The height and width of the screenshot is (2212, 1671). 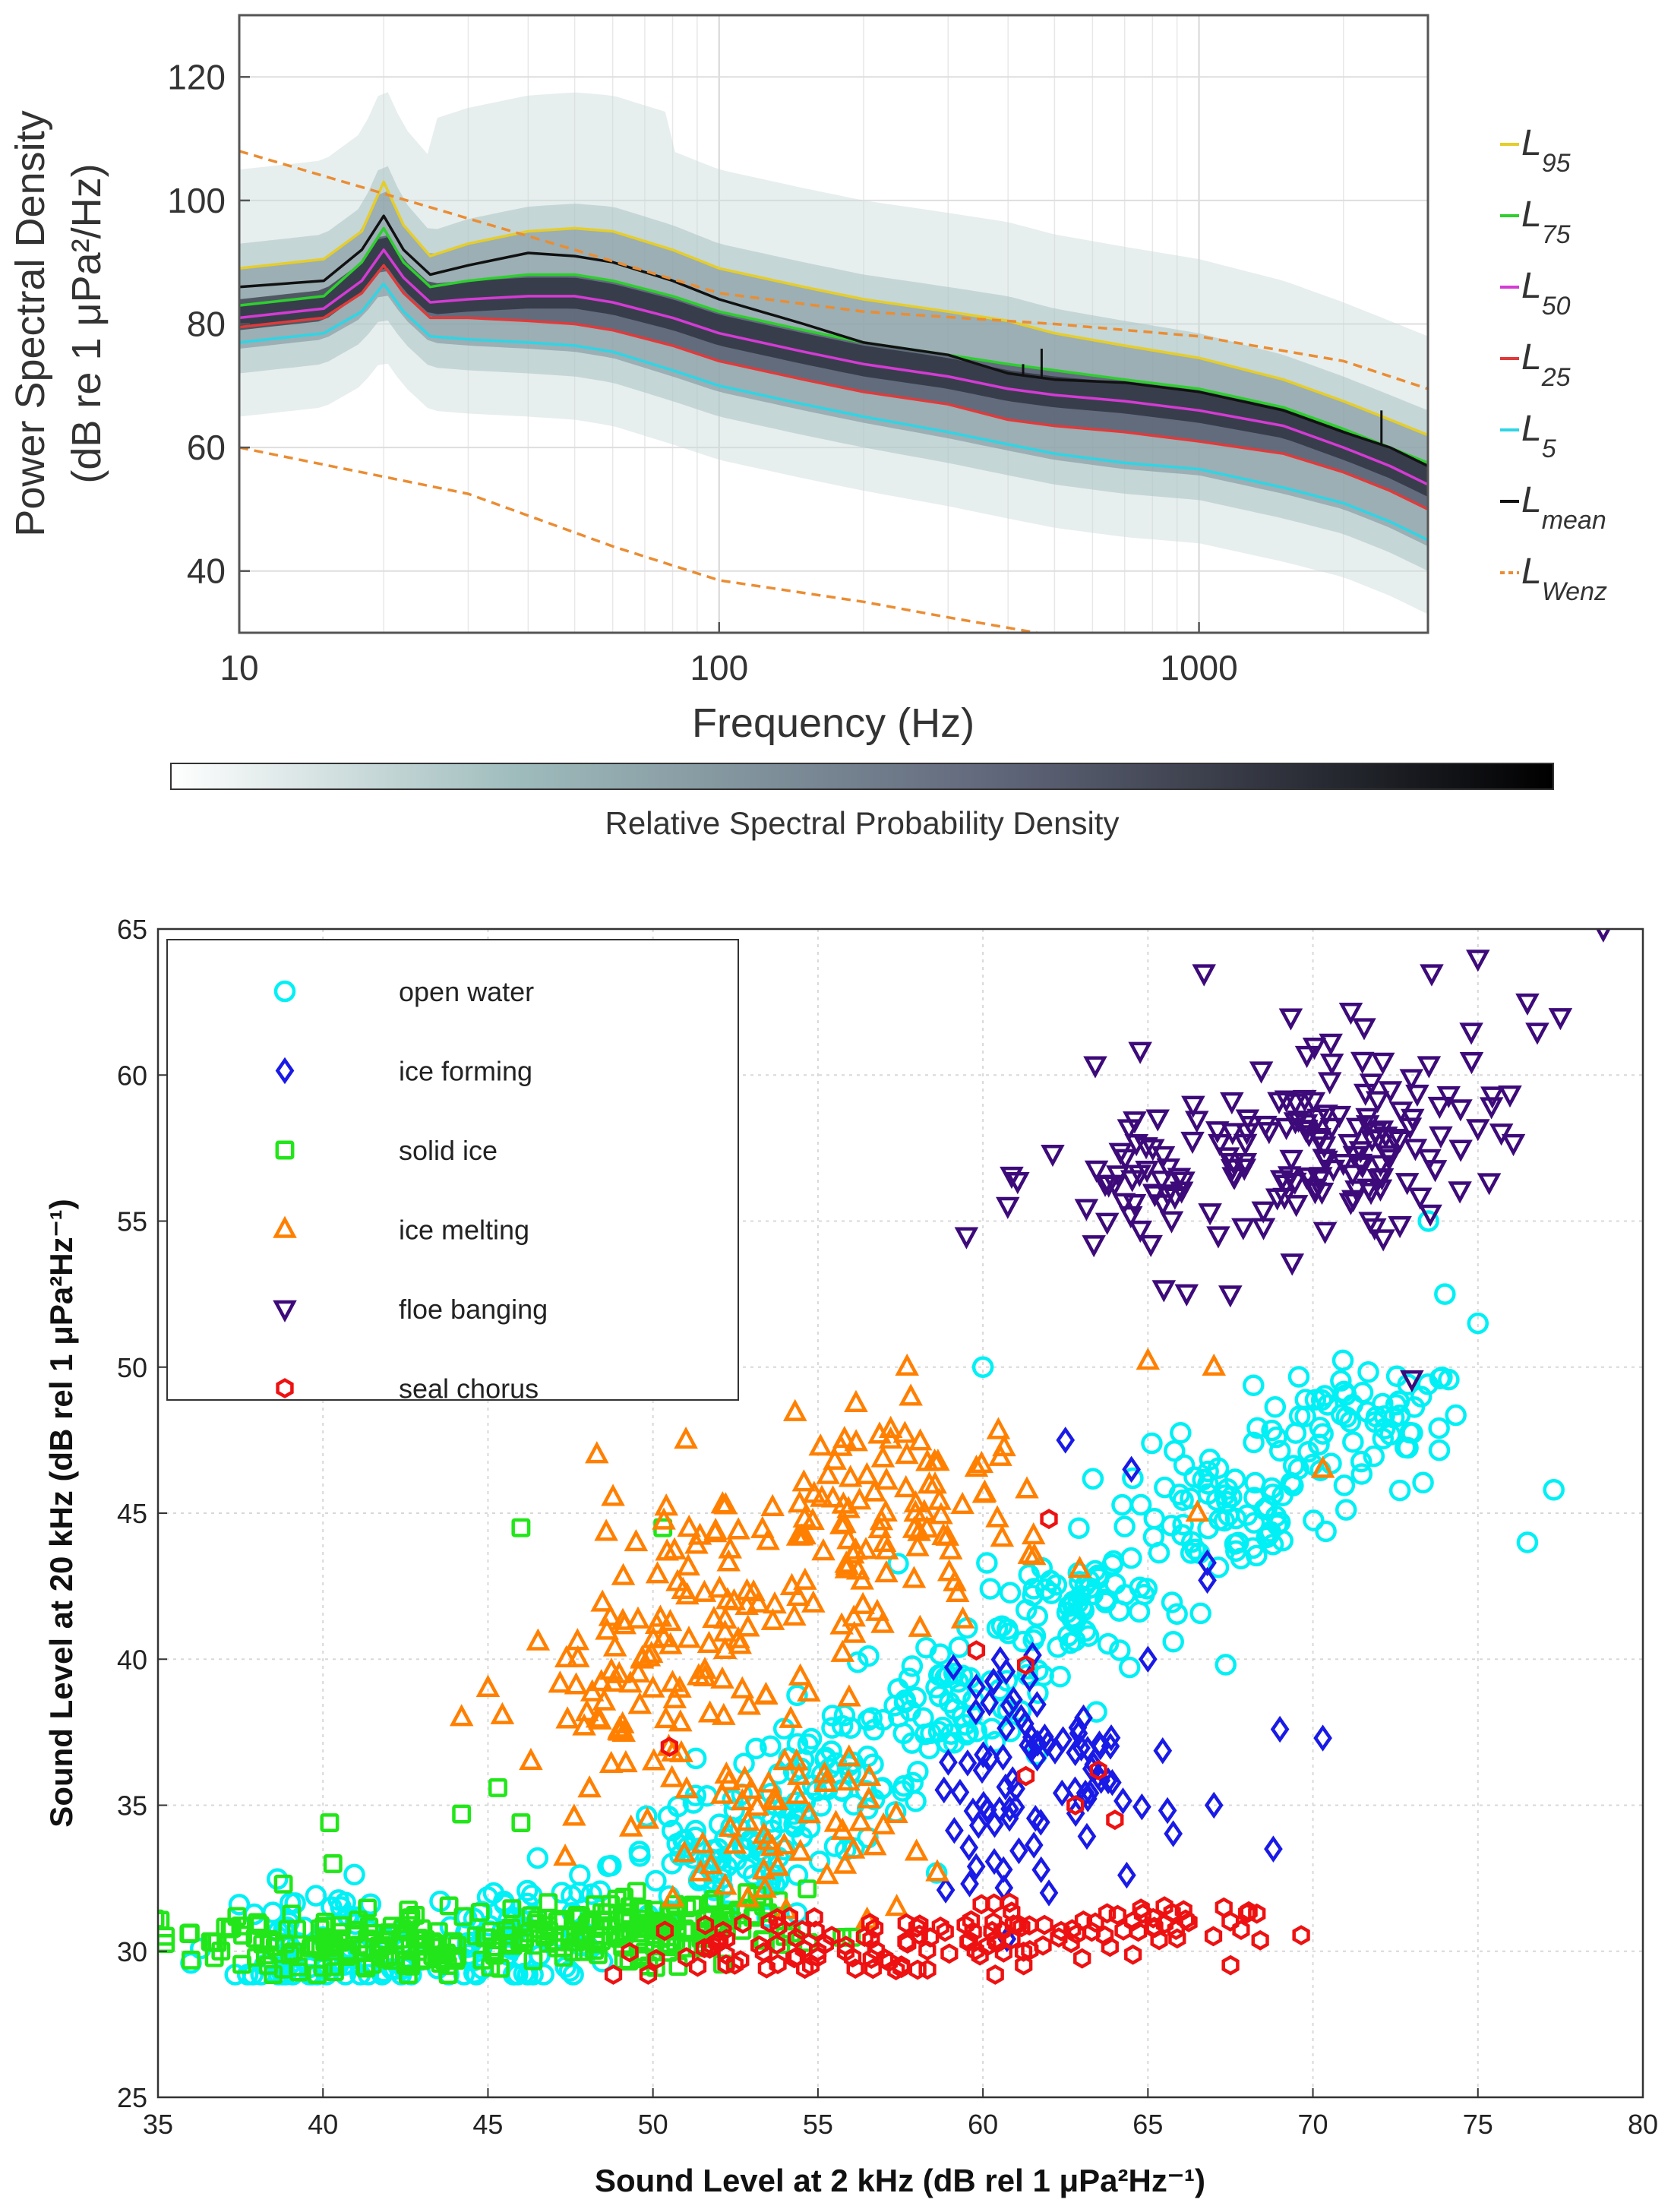 I want to click on legend2-label-floe_banging: floe banging, so click(x=473, y=1309).